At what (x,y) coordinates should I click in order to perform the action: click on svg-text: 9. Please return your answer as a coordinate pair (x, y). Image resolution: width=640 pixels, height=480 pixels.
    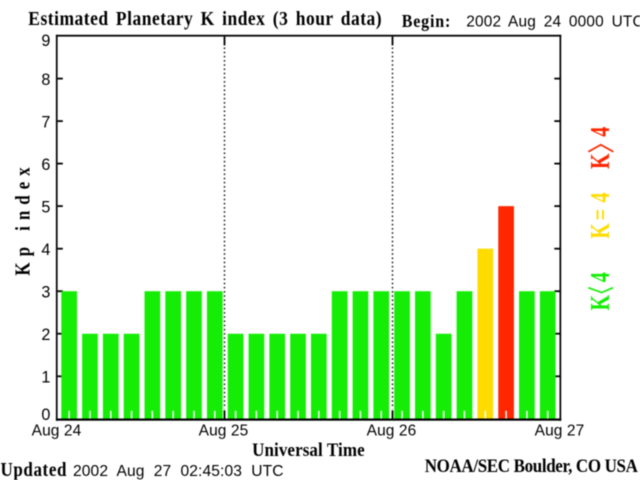
    Looking at the image, I should click on (45, 41).